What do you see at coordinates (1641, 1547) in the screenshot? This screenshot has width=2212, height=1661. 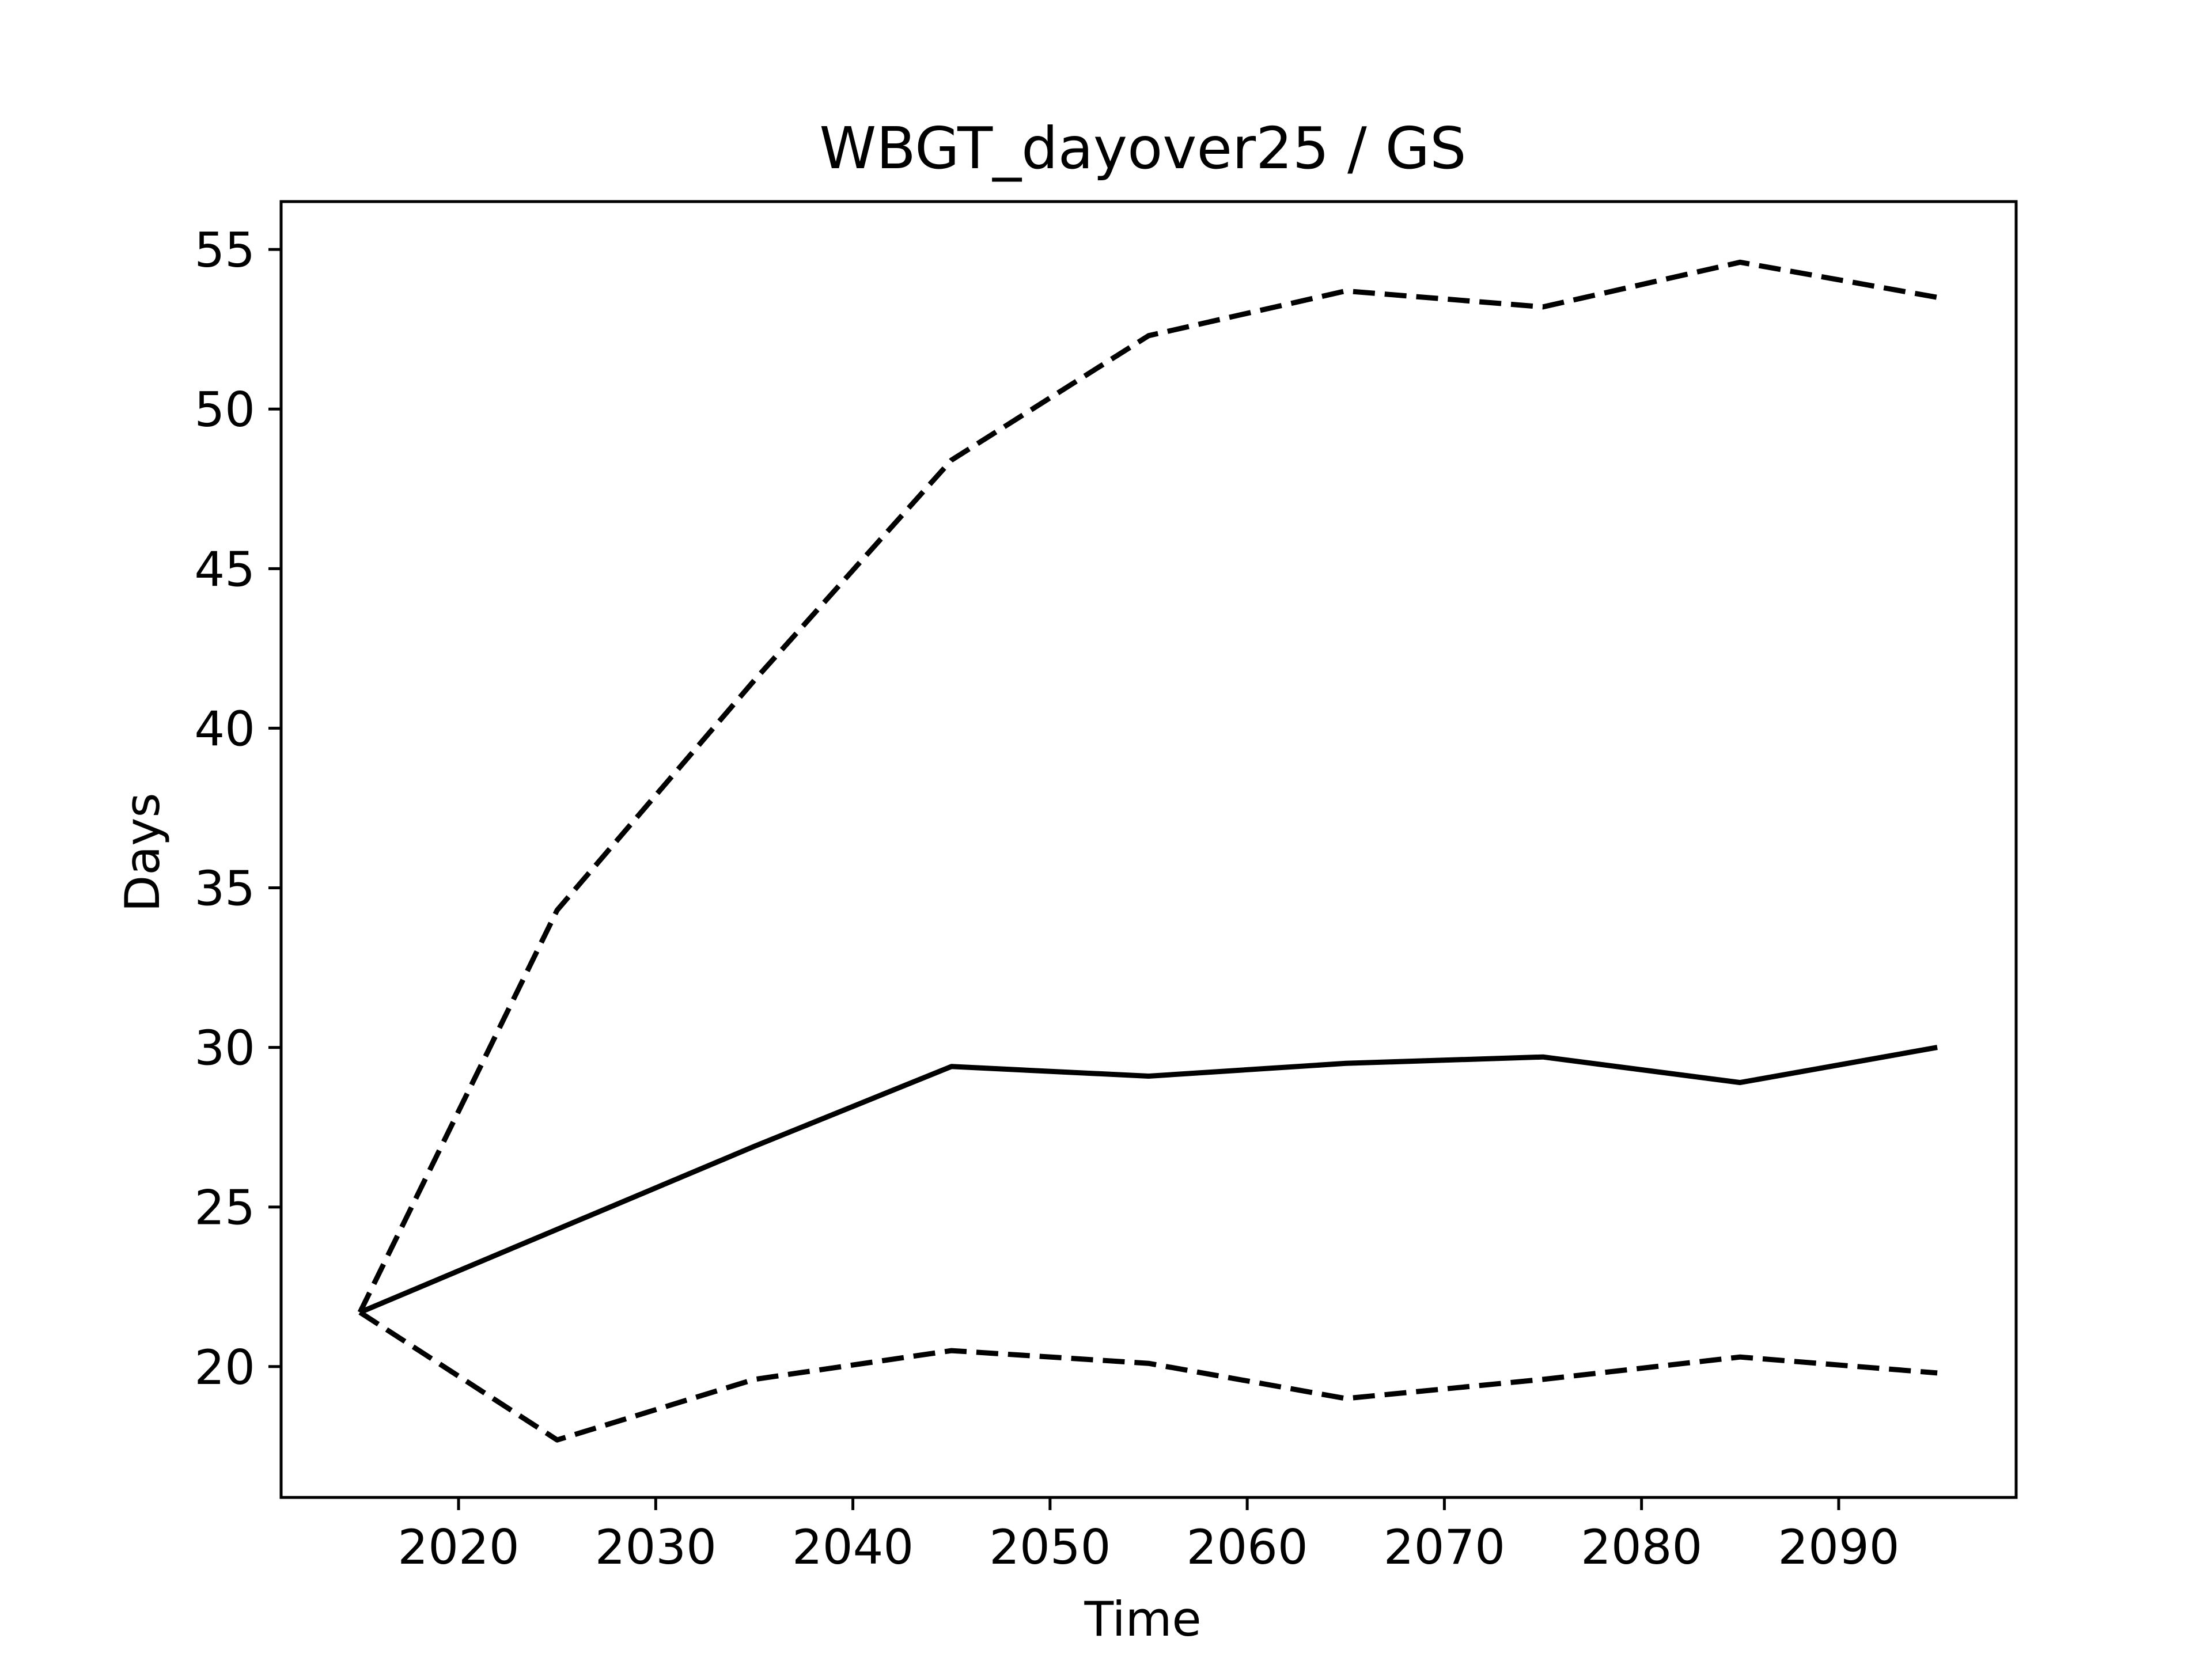 I see `x-tick-label: 2080` at bounding box center [1641, 1547].